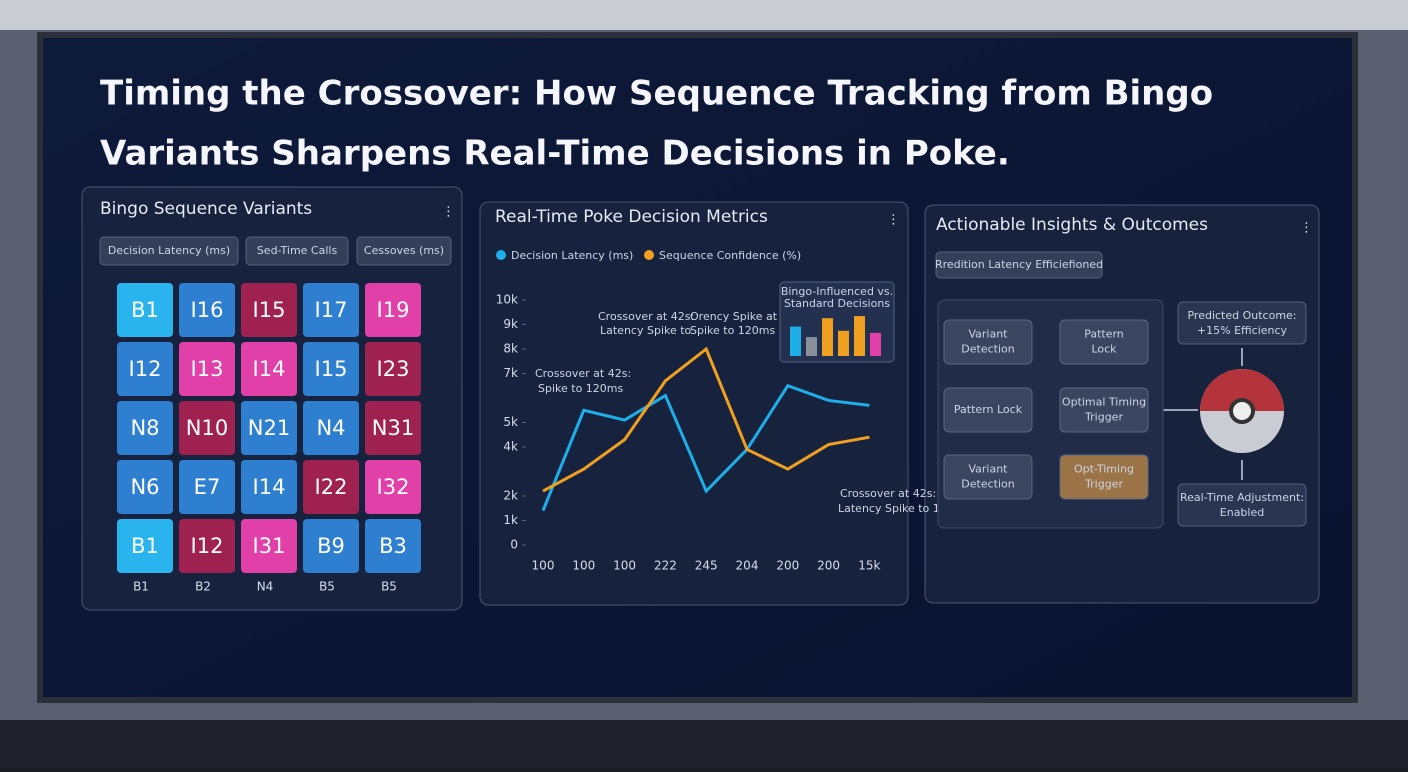  What do you see at coordinates (787, 566) in the screenshot?
I see `x-tick-label: 200` at bounding box center [787, 566].